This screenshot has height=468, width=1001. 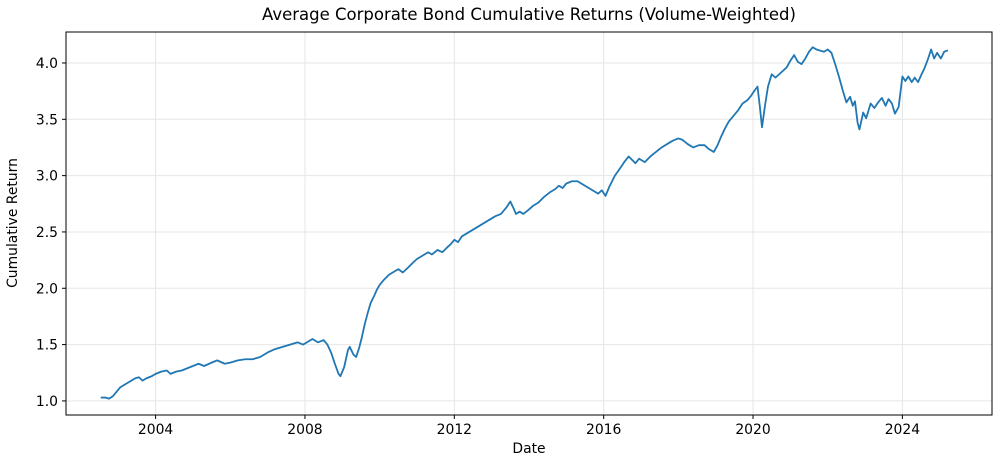 I want to click on y-tick-label: 2.0, so click(x=47, y=289).